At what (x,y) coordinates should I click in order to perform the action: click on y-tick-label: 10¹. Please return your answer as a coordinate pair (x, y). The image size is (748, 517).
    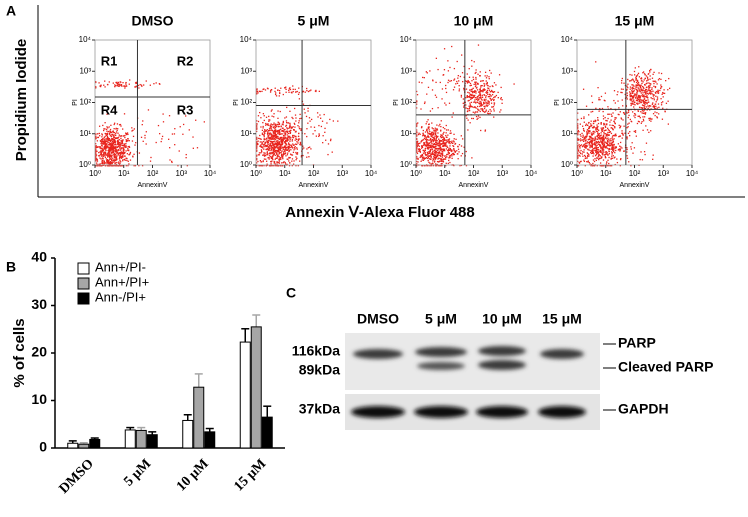
    Looking at the image, I should click on (85, 133).